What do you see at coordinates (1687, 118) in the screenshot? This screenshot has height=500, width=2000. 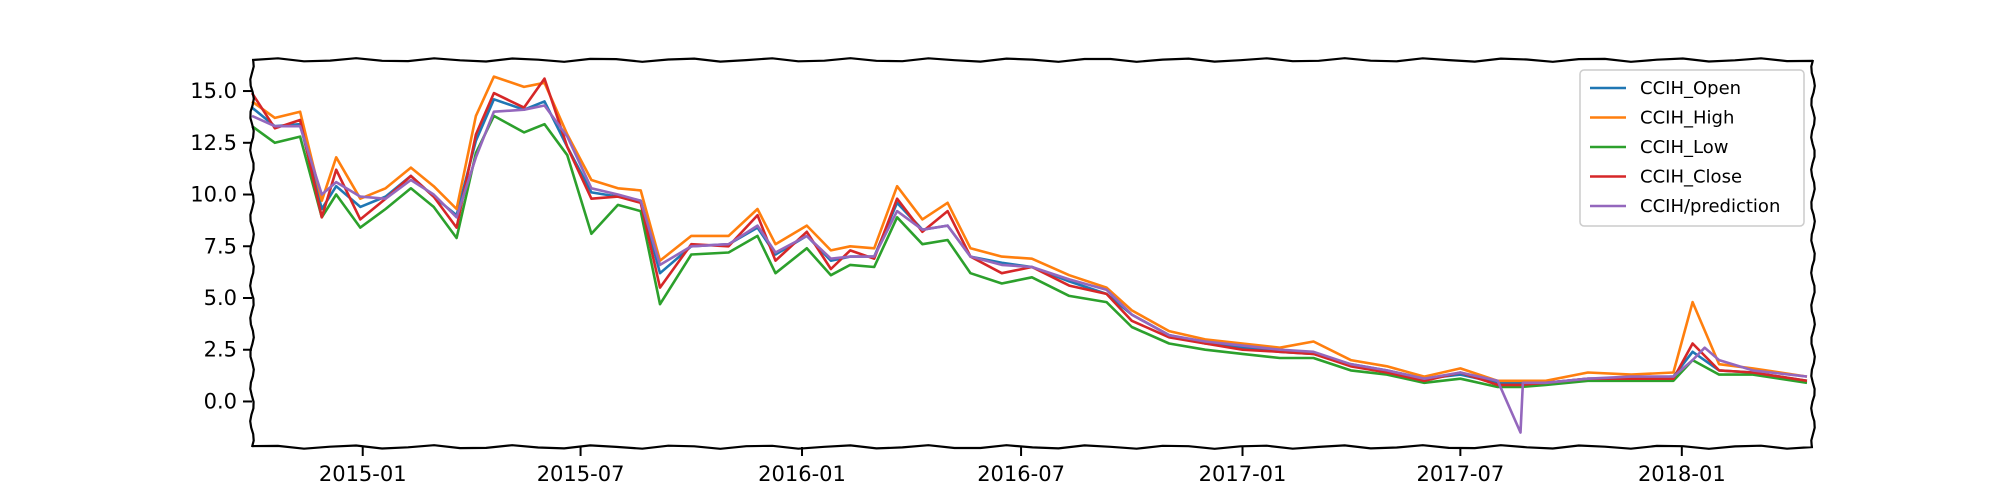 I see `legend-label: CCIH_High` at bounding box center [1687, 118].